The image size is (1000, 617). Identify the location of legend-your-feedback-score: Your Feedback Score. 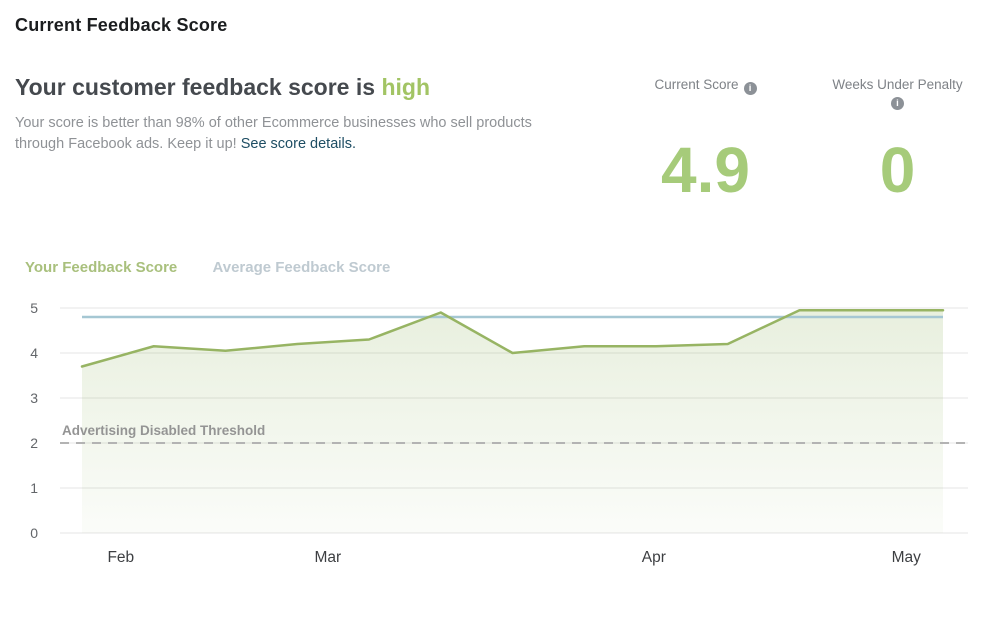
(101, 267).